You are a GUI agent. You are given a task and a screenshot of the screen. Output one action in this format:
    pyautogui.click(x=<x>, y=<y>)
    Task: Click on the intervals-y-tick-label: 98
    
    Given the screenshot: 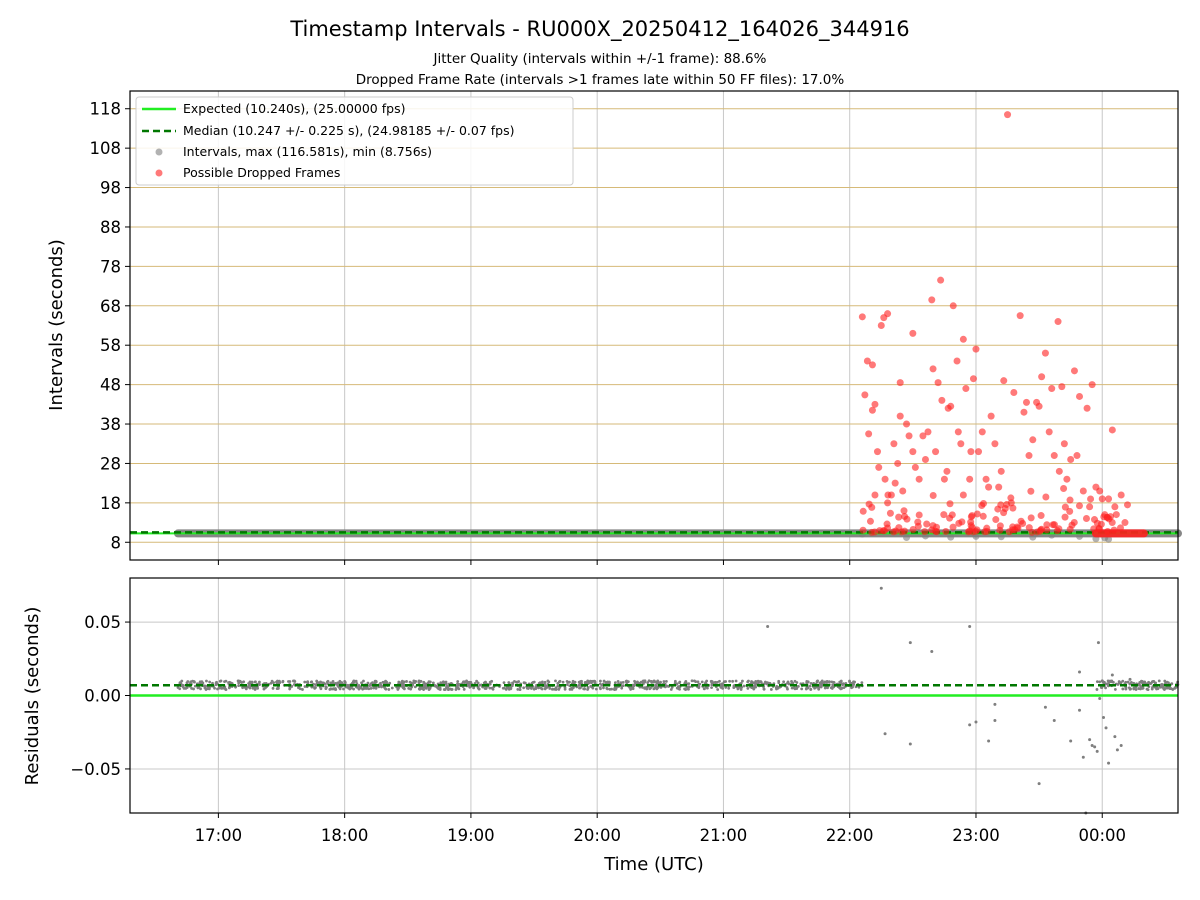 What is the action you would take?
    pyautogui.click(x=110, y=188)
    